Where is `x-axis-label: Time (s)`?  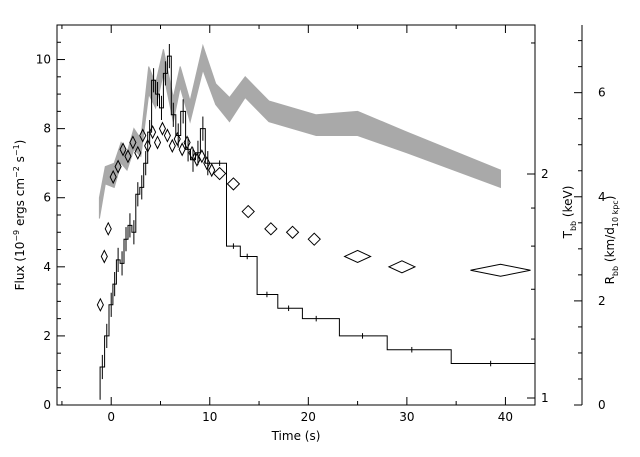
x-axis-label: Time (s) is located at coordinates (296, 436).